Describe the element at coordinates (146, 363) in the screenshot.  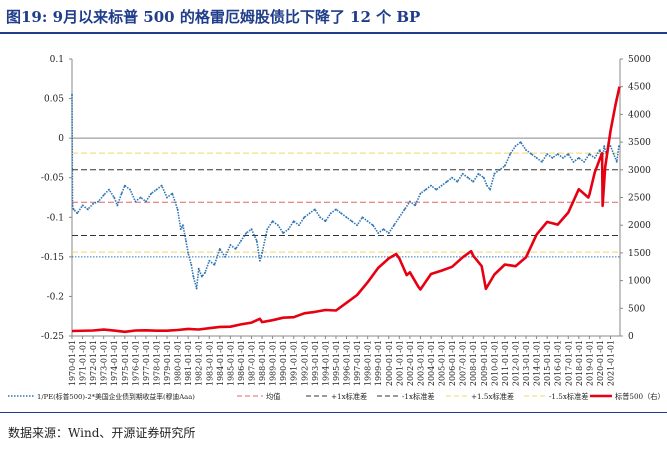
I see `x-tick-label: 1977-01-01` at that location.